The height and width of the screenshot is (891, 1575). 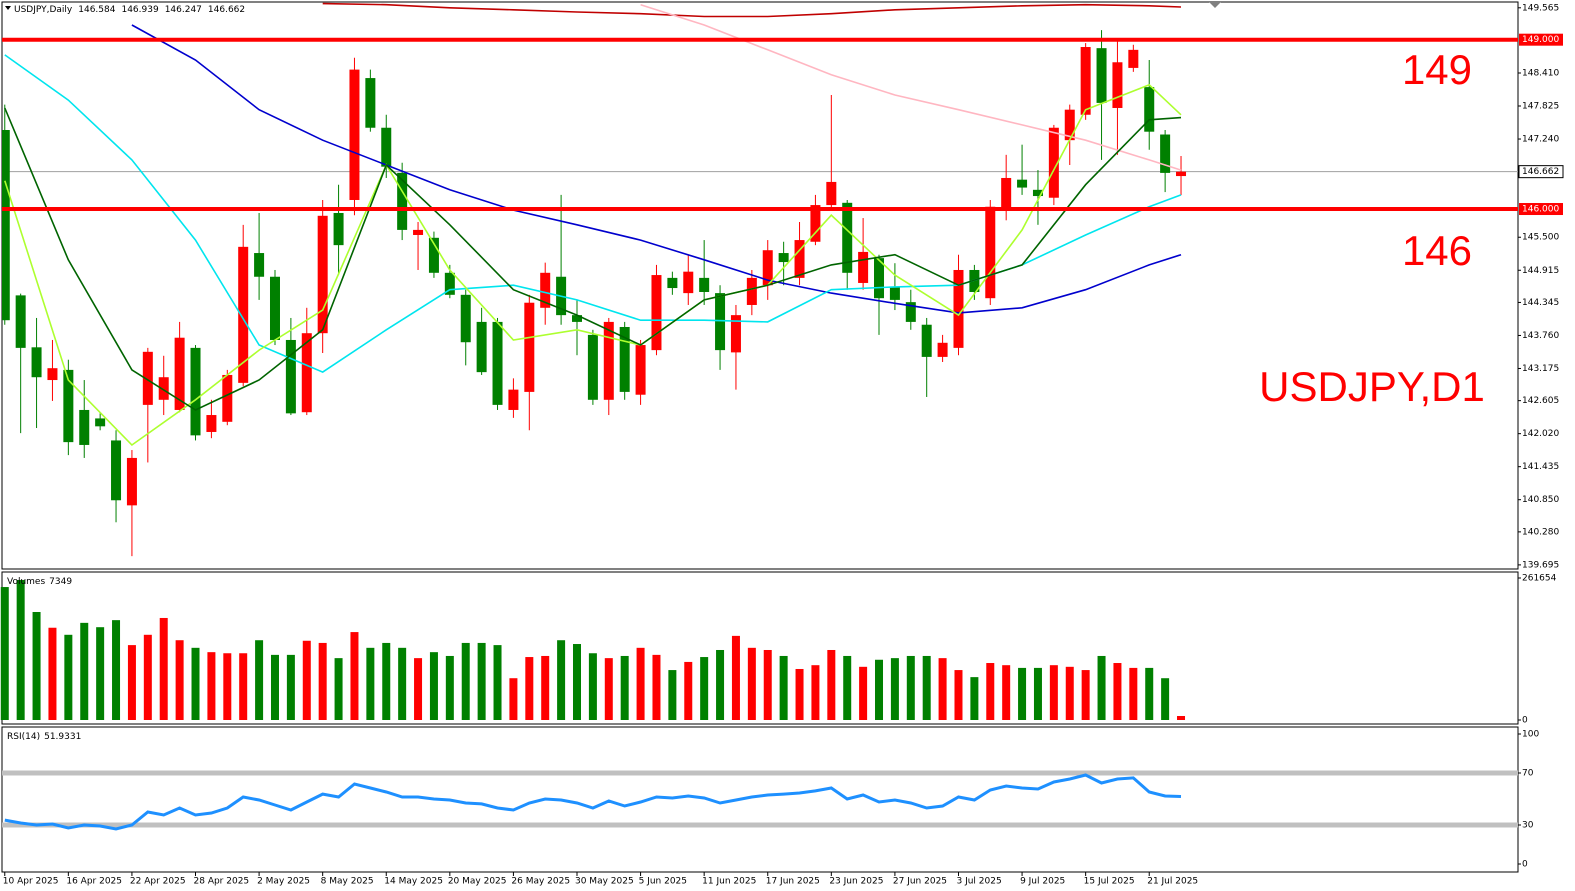 What do you see at coordinates (1109, 882) in the screenshot?
I see `x-tick-label: 15 Jul 2025` at bounding box center [1109, 882].